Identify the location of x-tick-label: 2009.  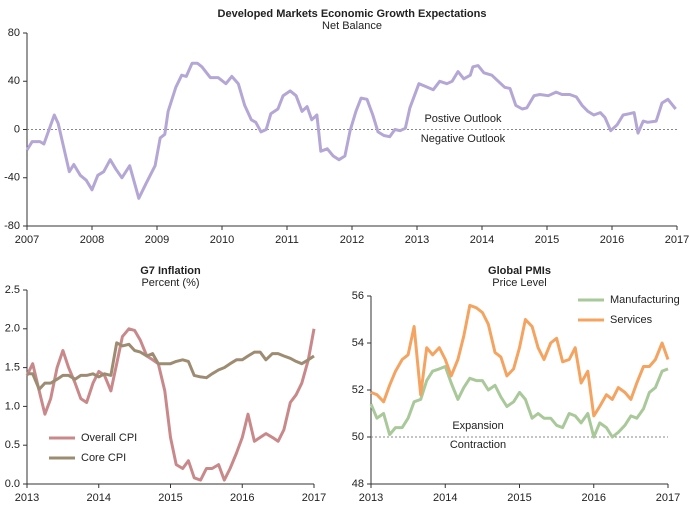
(157, 240).